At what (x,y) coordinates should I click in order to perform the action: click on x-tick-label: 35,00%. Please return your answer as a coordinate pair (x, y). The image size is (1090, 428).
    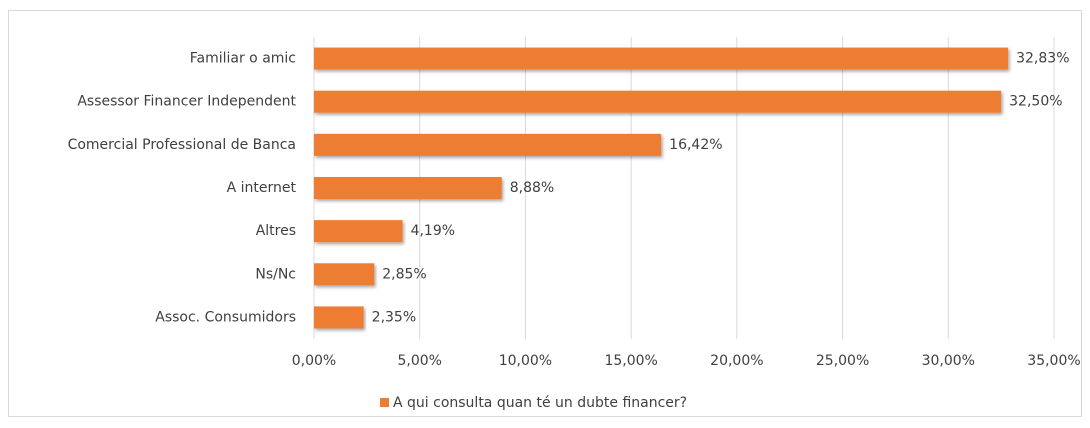
    Looking at the image, I should click on (1053, 361).